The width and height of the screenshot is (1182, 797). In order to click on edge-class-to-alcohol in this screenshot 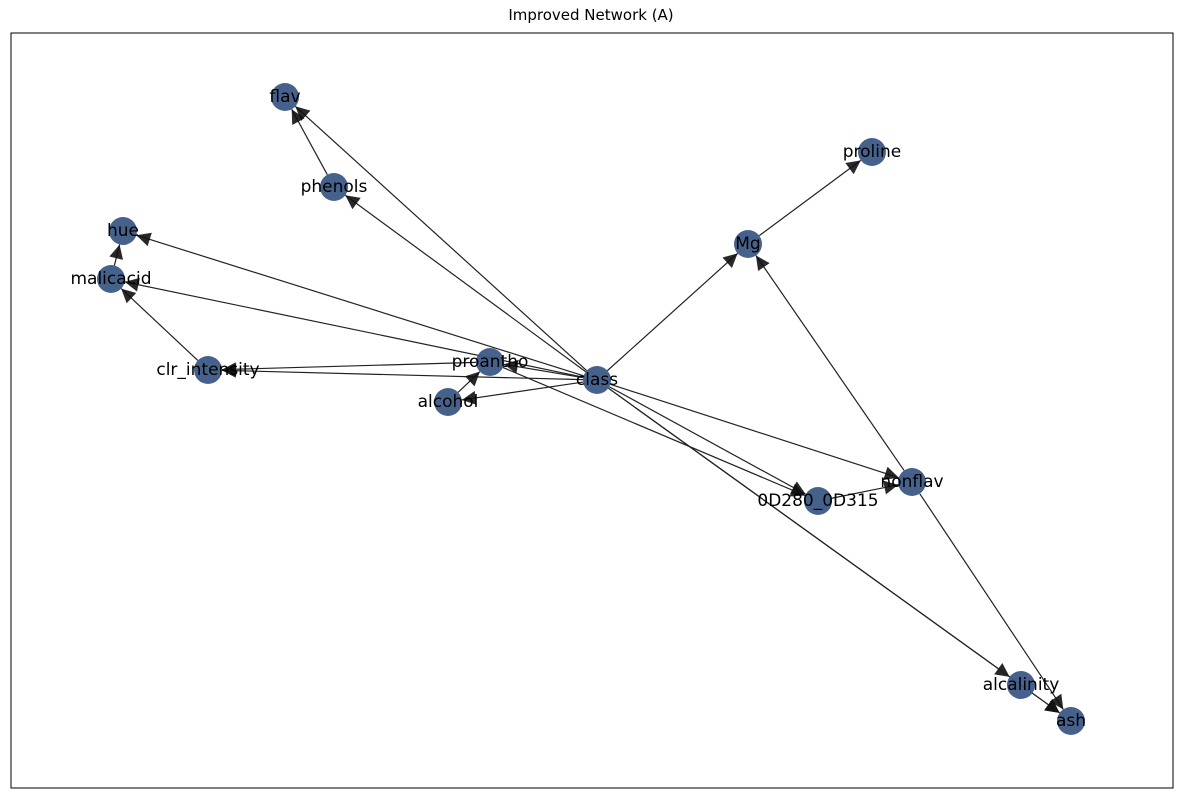, I will do `click(522, 393)`.